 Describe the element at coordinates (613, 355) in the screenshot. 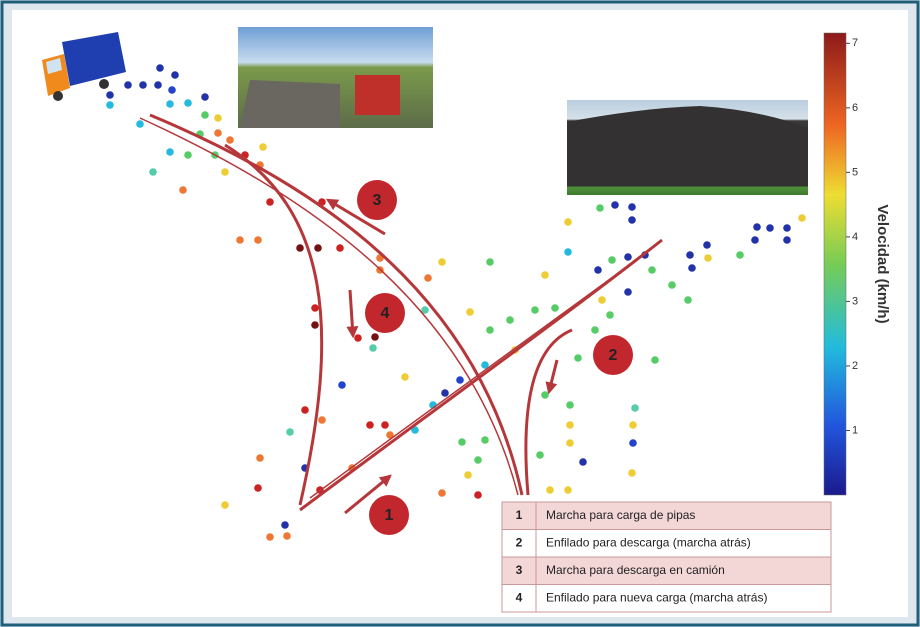

I see `marker-label: 2` at that location.